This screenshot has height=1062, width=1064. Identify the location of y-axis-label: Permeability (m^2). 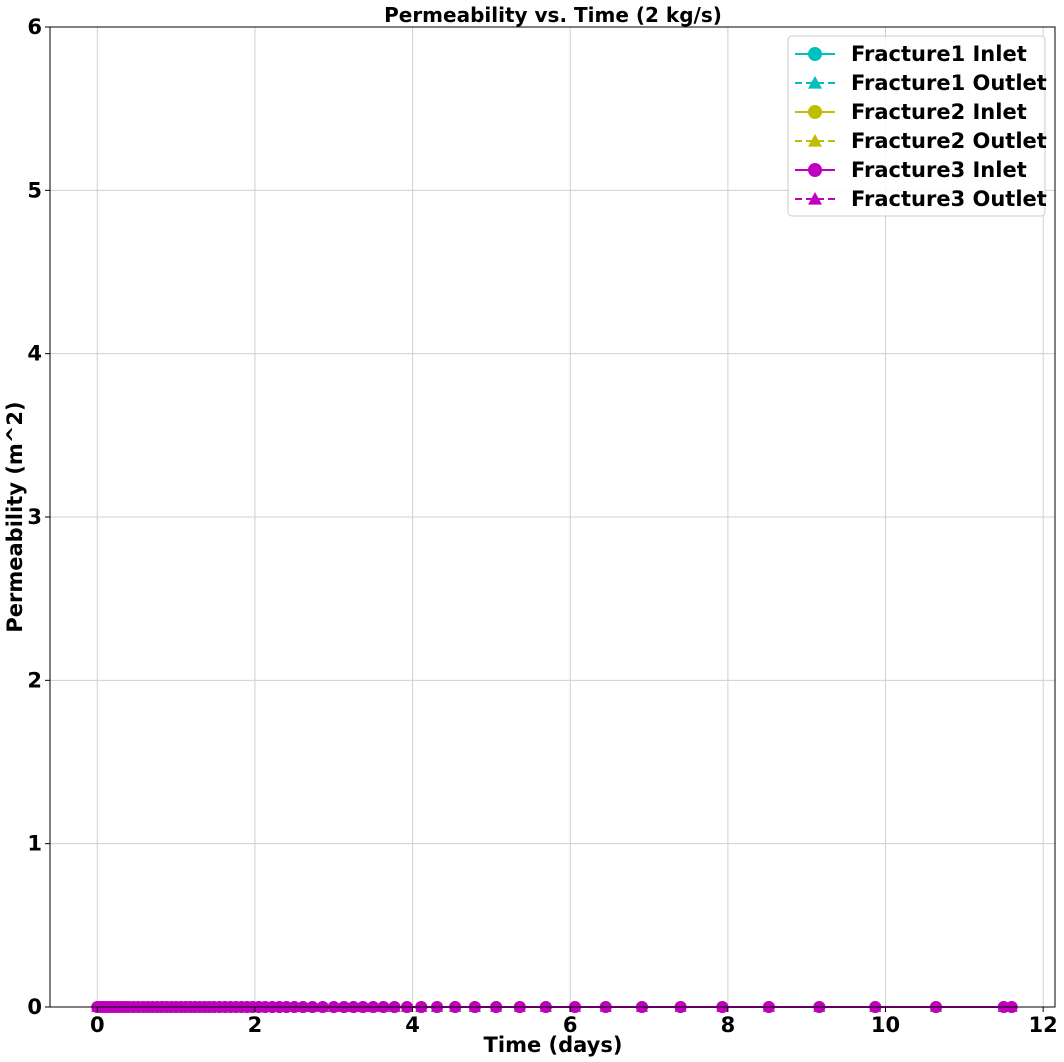
(15, 516).